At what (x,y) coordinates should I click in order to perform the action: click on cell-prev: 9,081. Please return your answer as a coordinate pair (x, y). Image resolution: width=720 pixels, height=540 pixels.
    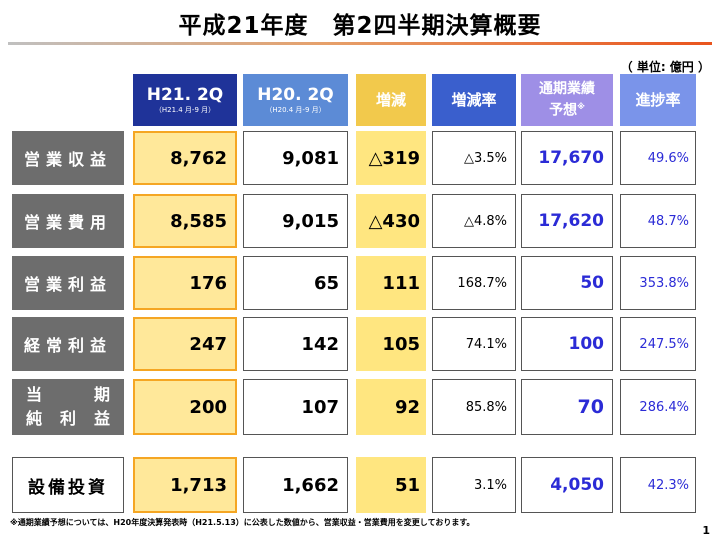
    Looking at the image, I should click on (295, 158).